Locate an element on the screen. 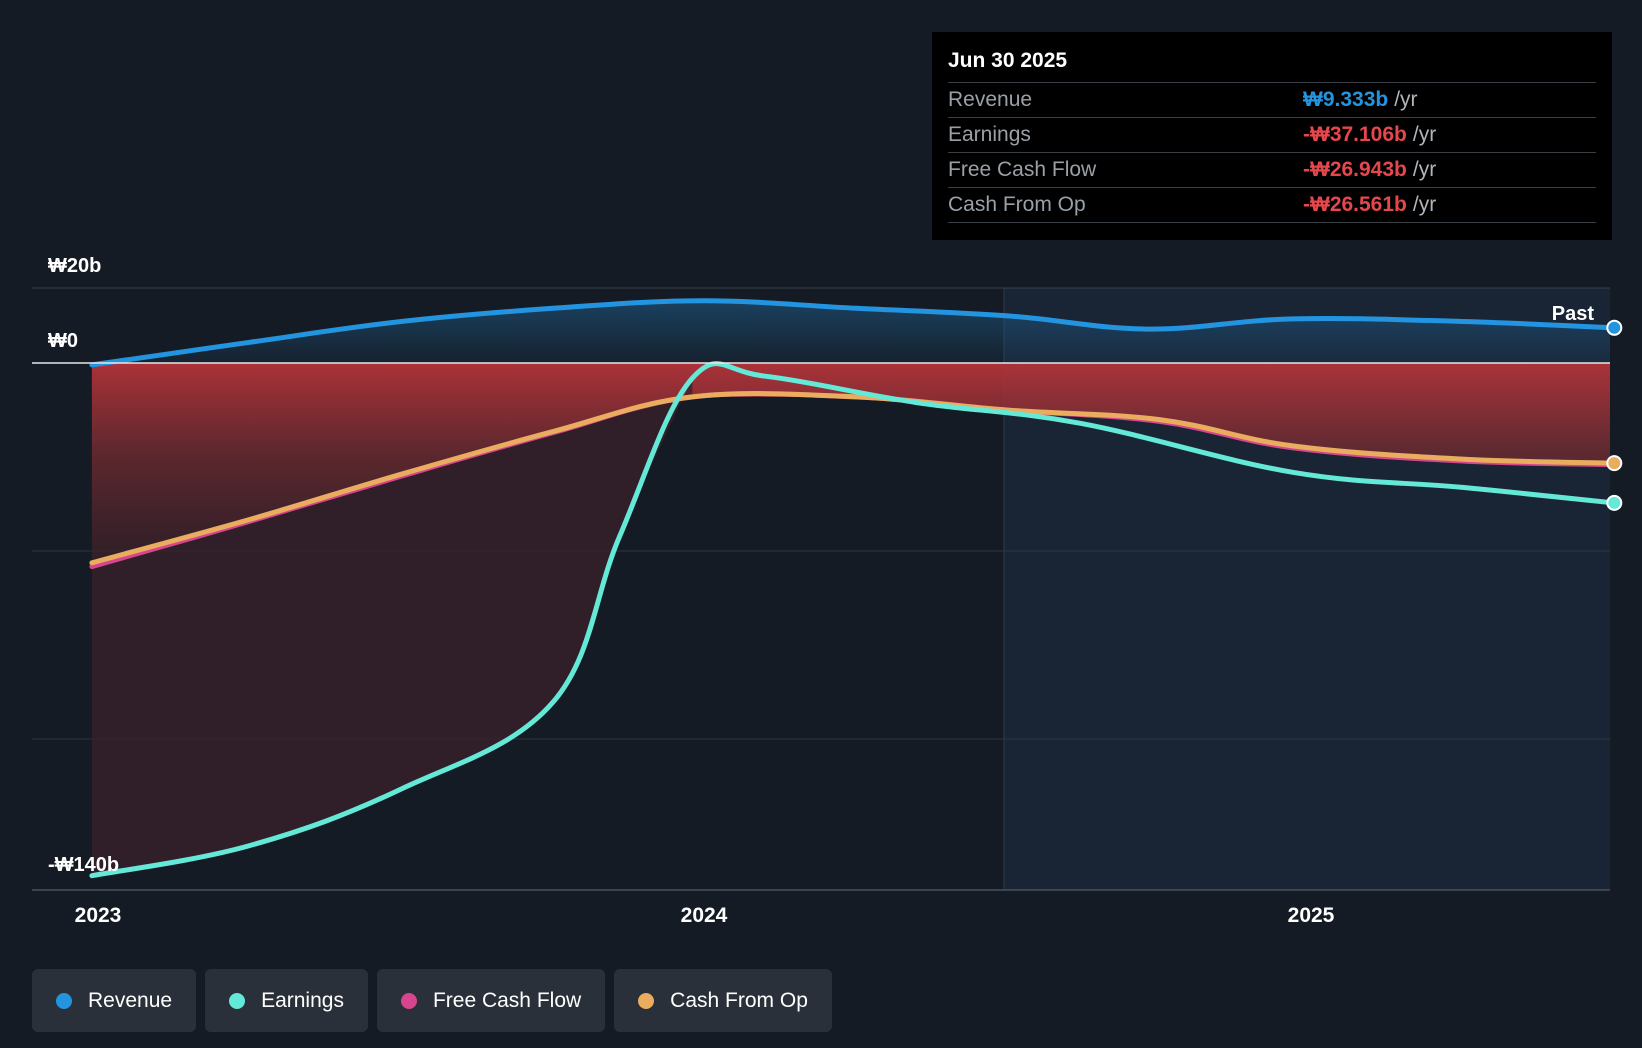  tooltip-row-revenue: Revenue ₩9.333b /yr is located at coordinates (1272, 100).